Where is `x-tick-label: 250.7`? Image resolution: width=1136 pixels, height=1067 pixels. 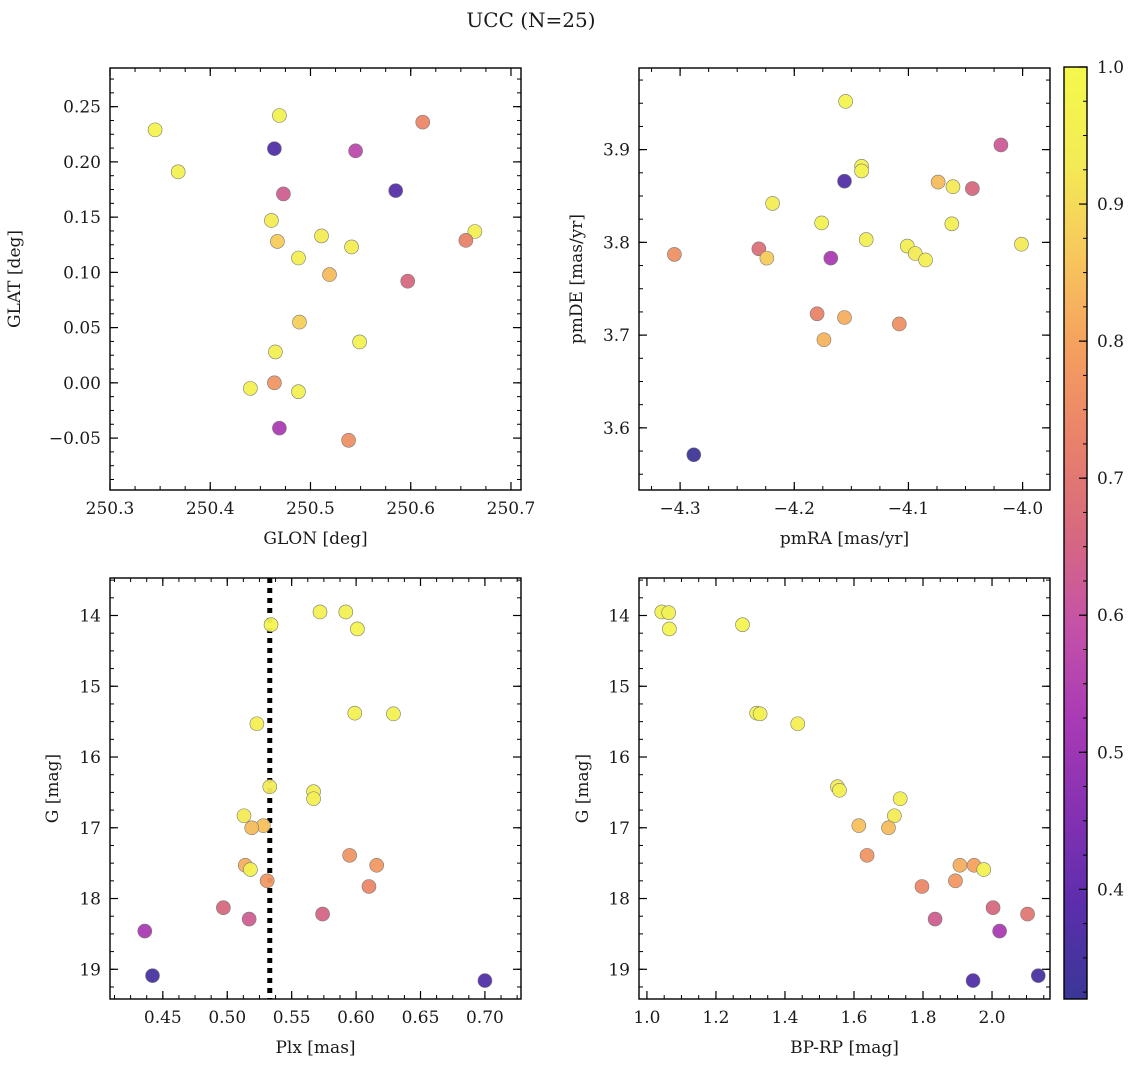 x-tick-label: 250.7 is located at coordinates (511, 509).